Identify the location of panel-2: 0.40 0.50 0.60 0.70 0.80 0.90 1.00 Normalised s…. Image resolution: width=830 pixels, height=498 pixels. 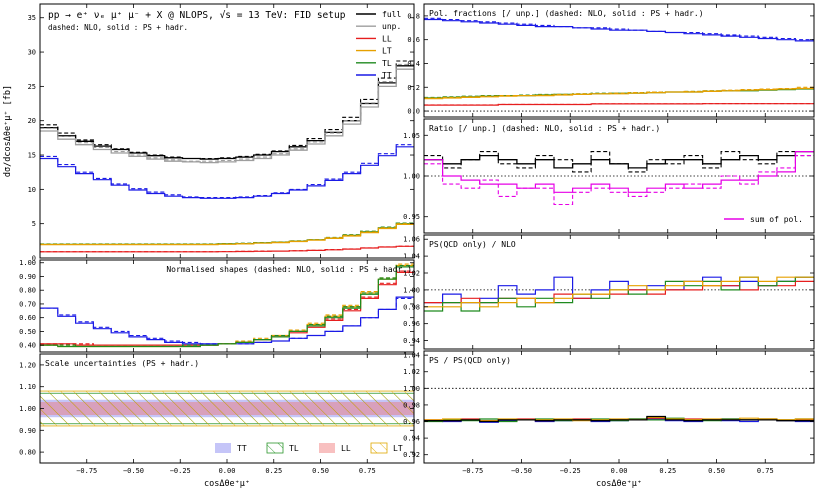
(217, 306).